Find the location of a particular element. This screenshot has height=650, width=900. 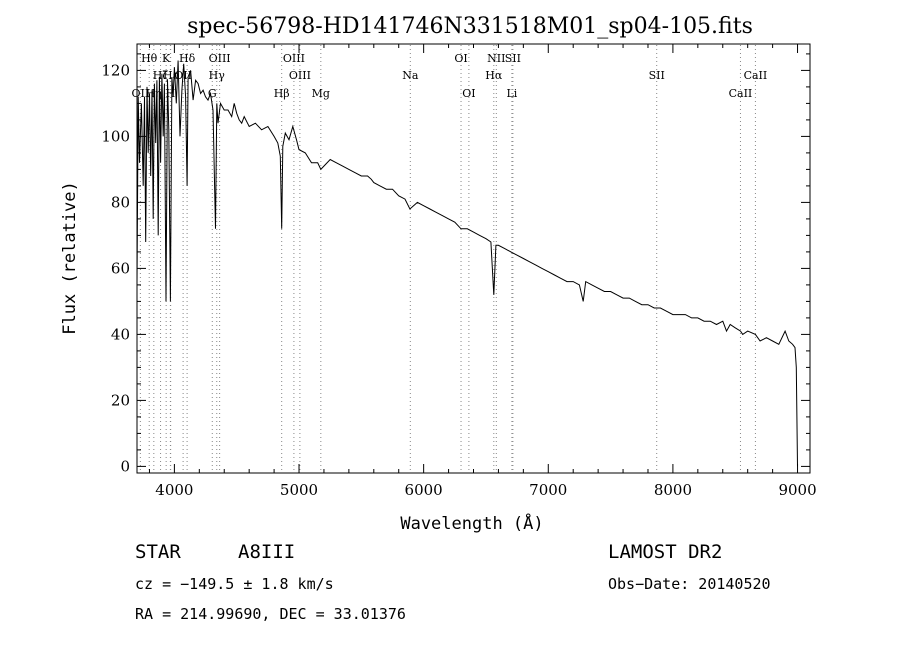

x-axis-label: Wavelength (Å) is located at coordinates (471, 523).